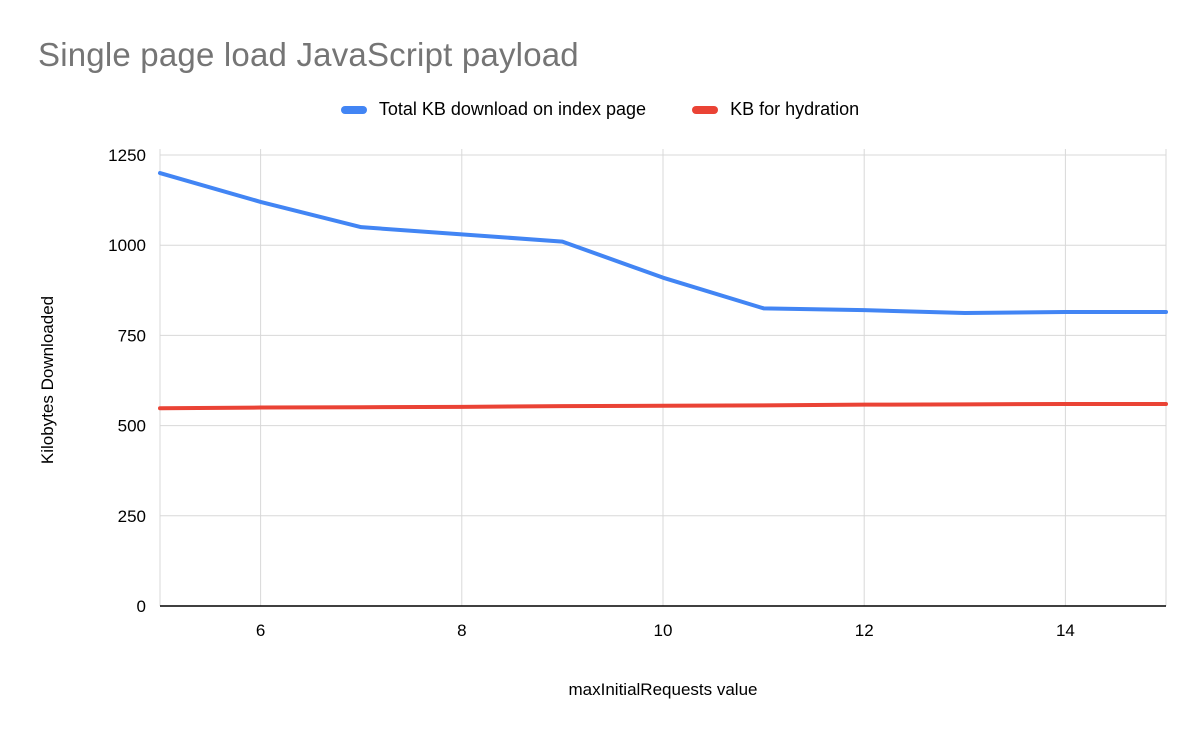 The height and width of the screenshot is (742, 1200). Describe the element at coordinates (308, 54) in the screenshot. I see `chart-title: Single page load JavaScript payload` at that location.